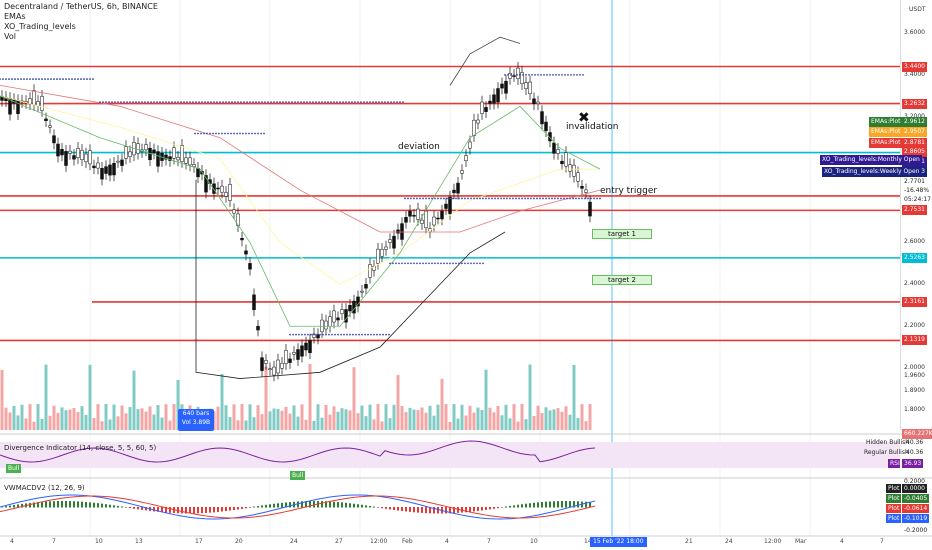 The width and height of the screenshot is (932, 550). I want to click on price-scale: USDT, so click(916, 215).